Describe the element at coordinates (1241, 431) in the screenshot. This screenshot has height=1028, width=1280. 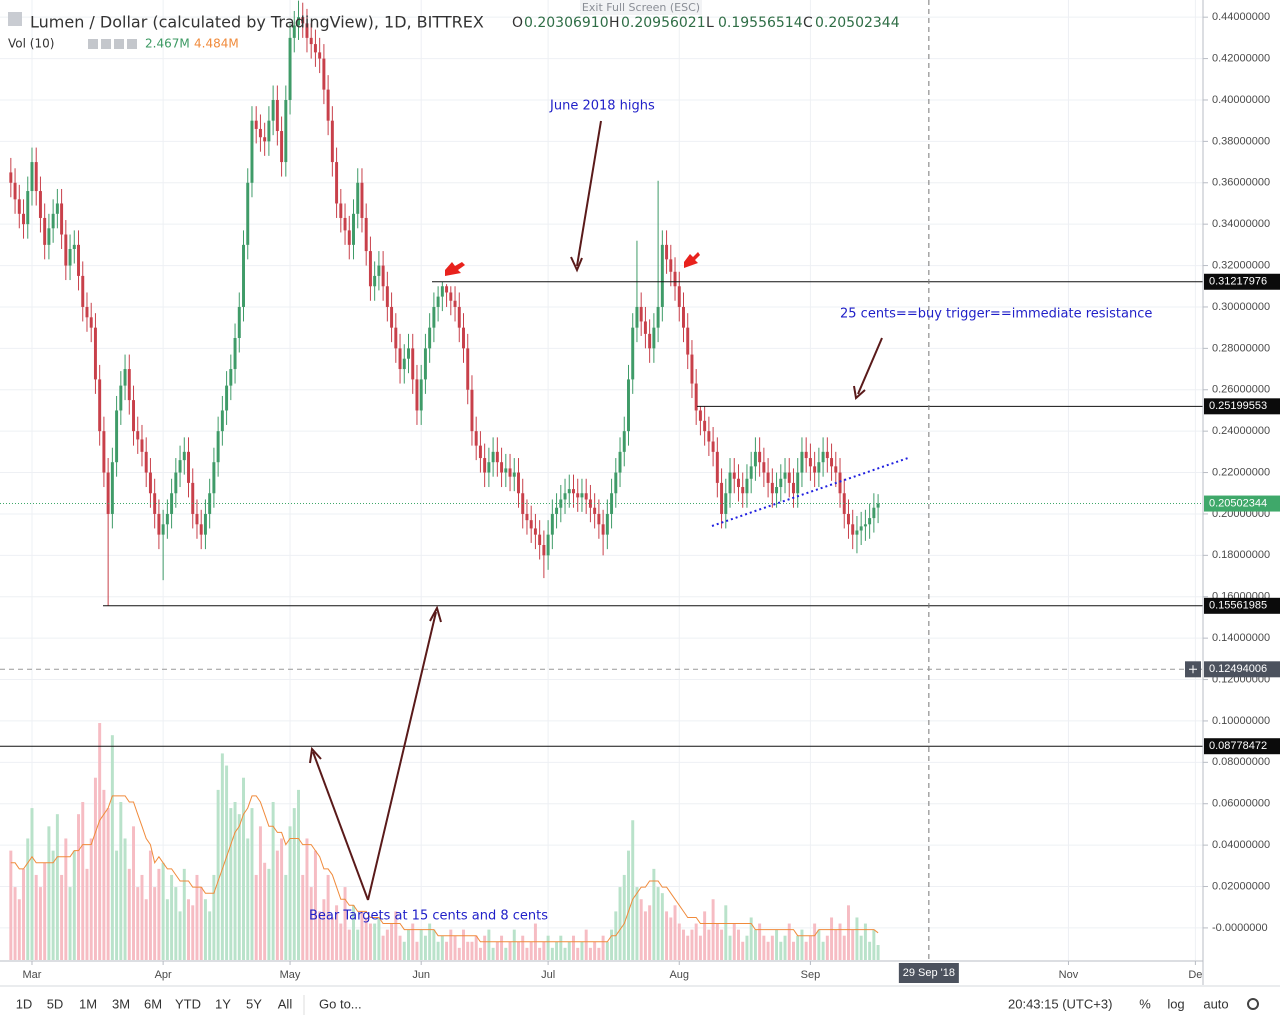
I see `y-tick-label: 0.24000000` at that location.